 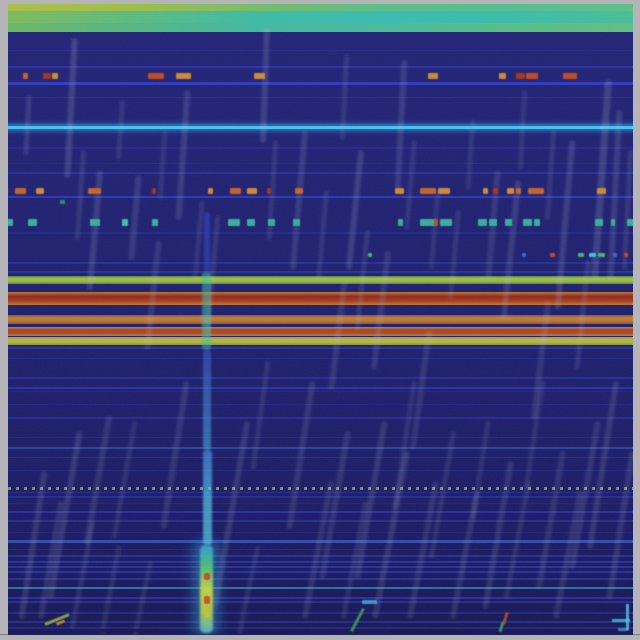 I want to click on window-frame-left, so click(x=4, y=320).